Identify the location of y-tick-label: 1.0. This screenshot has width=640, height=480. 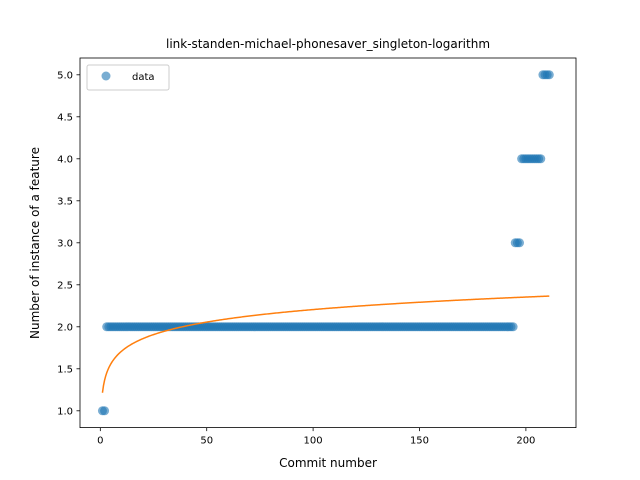
(65, 411).